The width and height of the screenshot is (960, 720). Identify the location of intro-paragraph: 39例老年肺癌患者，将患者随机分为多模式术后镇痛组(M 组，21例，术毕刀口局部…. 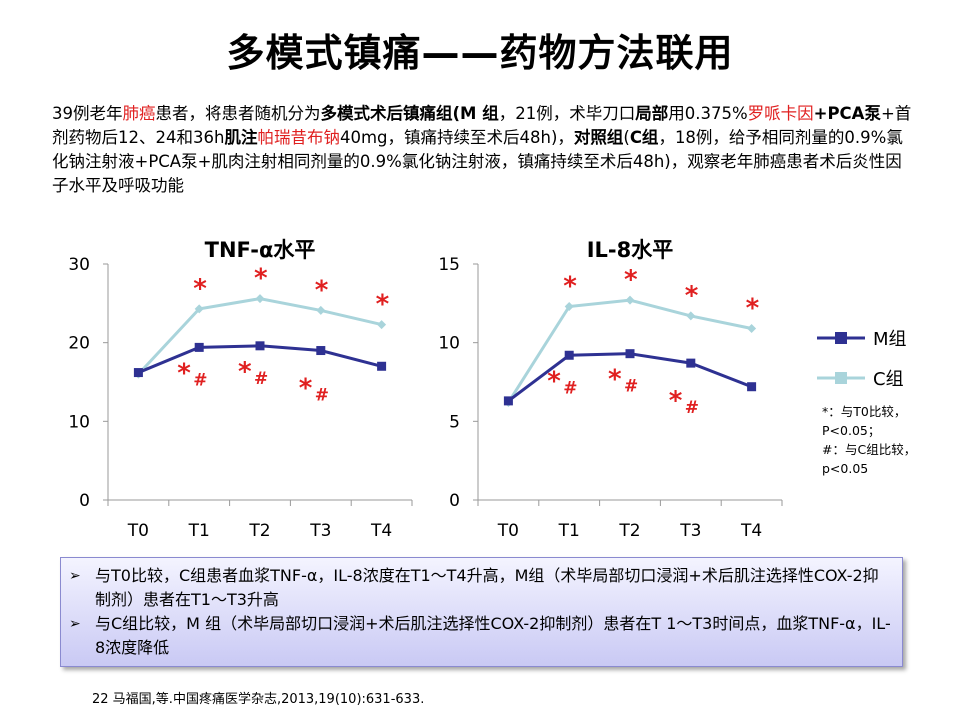
(482, 150).